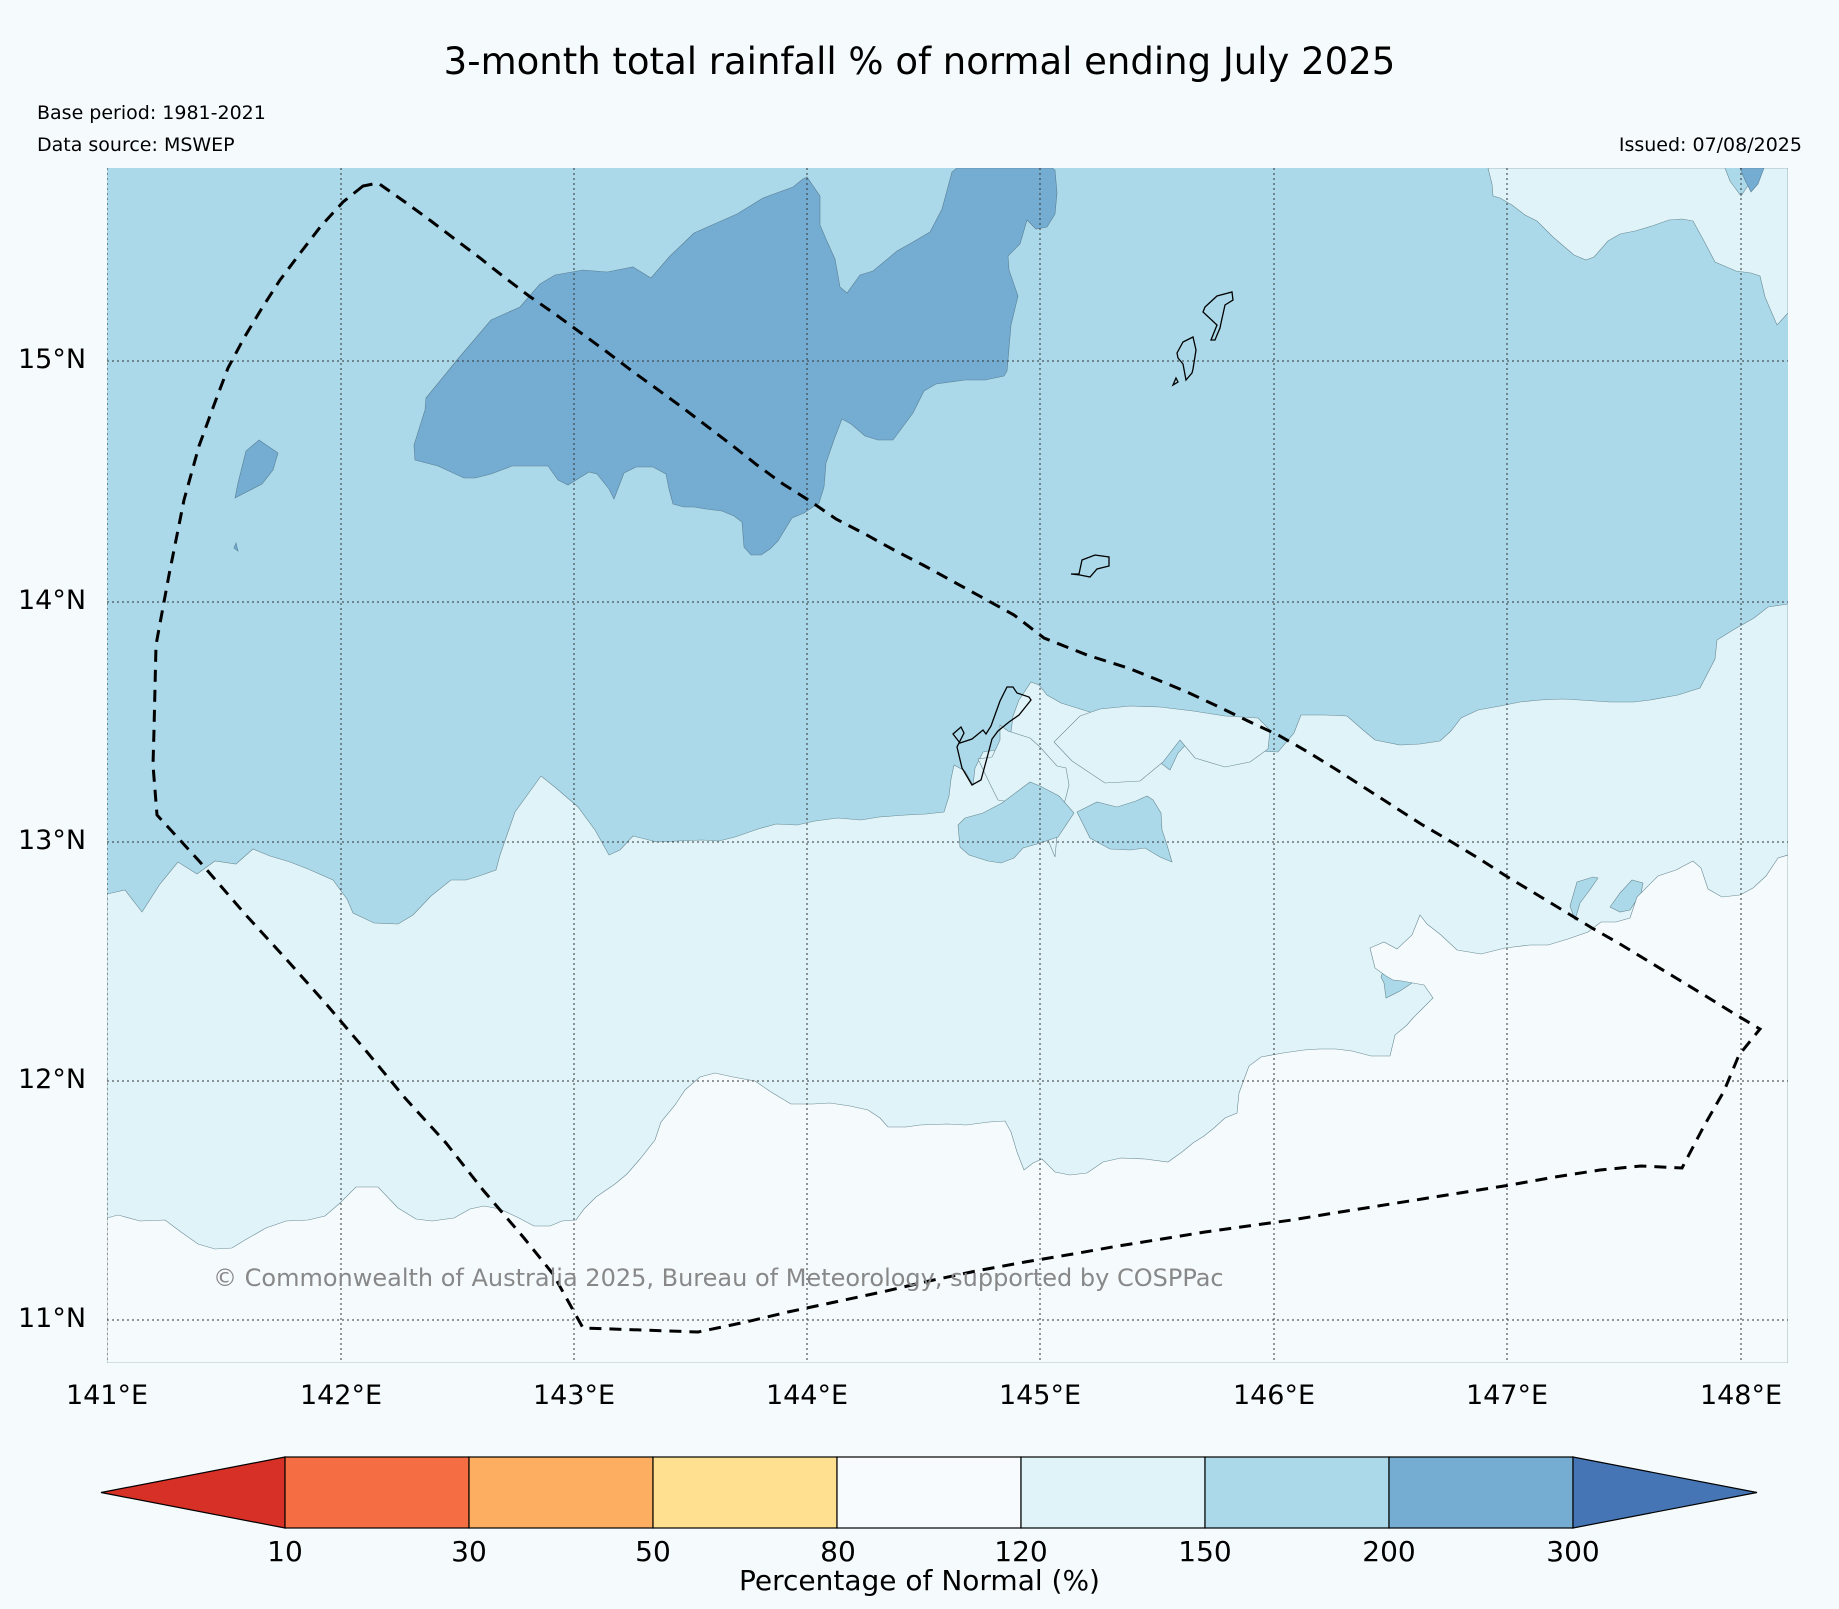 Image resolution: width=1839 pixels, height=1609 pixels. Describe the element at coordinates (52, 1079) in the screenshot. I see `lat-label-12n: 12°N` at that location.